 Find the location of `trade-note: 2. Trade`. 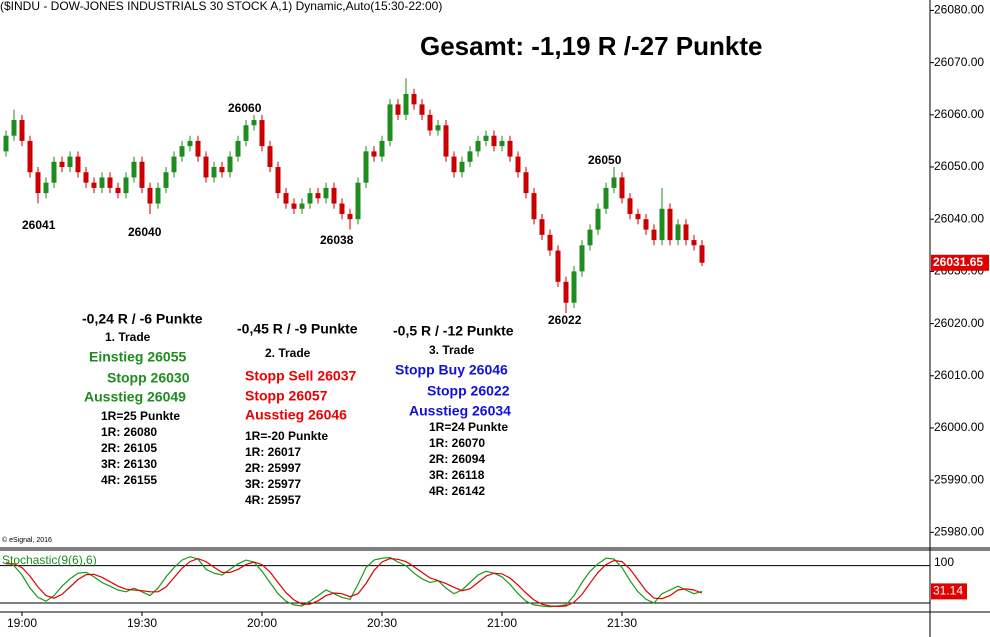

trade-note: 2. Trade is located at coordinates (288, 353).